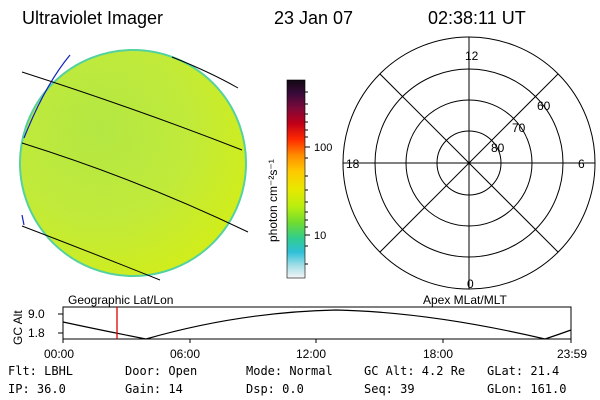 This screenshot has width=600, height=400. I want to click on timeline-y-ticks, so click(60, 323).